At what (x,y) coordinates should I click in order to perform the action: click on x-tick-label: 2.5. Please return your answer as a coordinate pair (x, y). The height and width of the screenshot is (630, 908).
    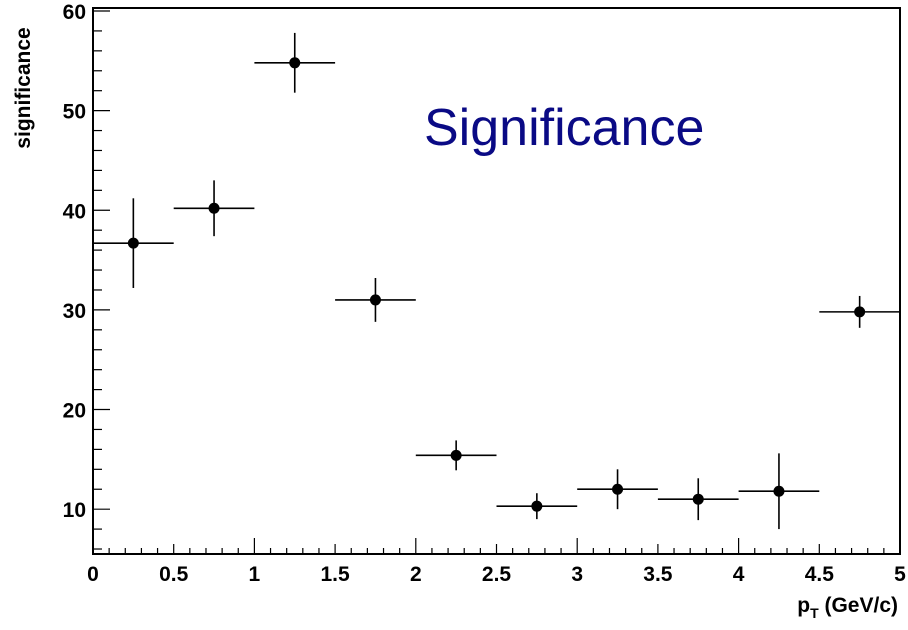
    Looking at the image, I should click on (497, 574).